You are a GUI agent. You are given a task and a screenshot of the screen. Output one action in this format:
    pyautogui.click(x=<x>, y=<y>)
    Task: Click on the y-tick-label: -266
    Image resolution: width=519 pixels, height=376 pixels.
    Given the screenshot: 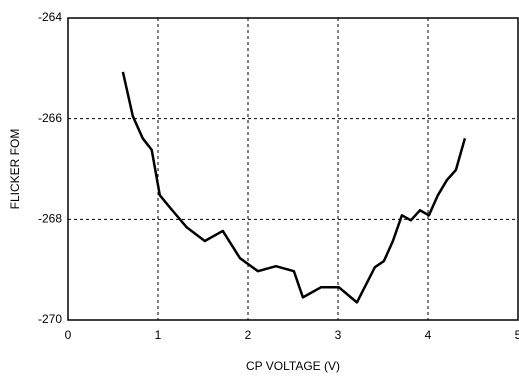 What is the action you would take?
    pyautogui.click(x=50, y=118)
    